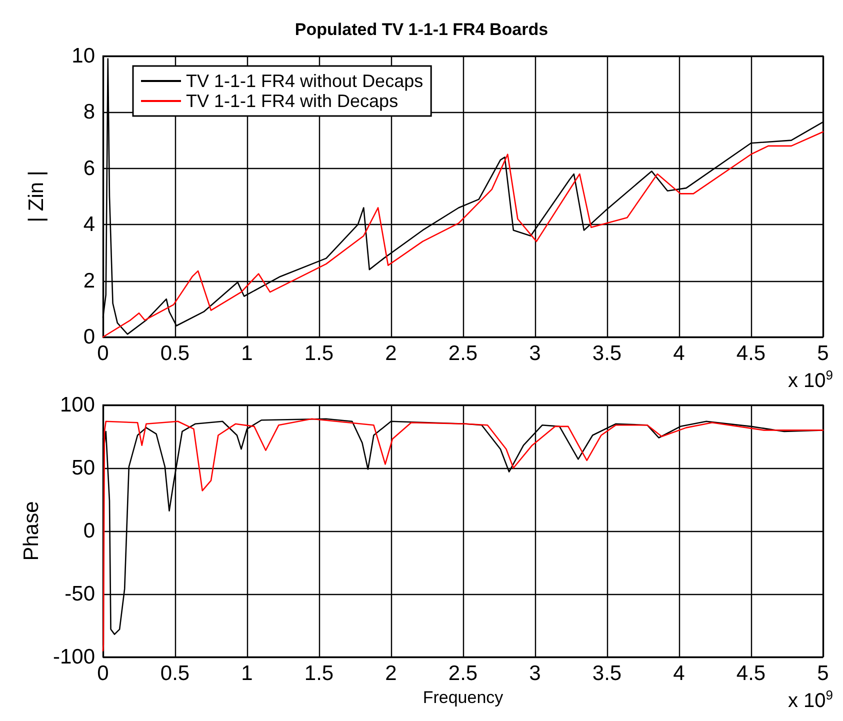  What do you see at coordinates (292, 101) in the screenshot?
I see `legend-label: TV 1-1-1 FR4 with Decaps` at bounding box center [292, 101].